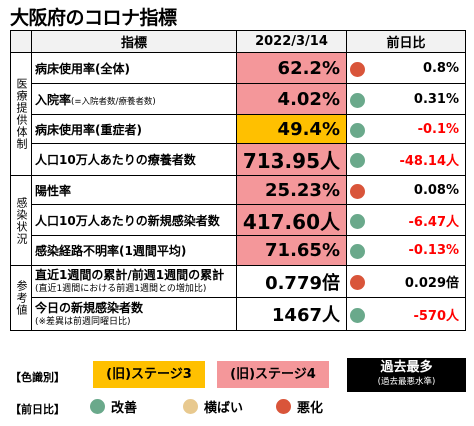 The image size is (474, 426). What do you see at coordinates (83, 321) in the screenshot?
I see `row-label-sub: (※差異は前週同曜日比)` at bounding box center [83, 321].